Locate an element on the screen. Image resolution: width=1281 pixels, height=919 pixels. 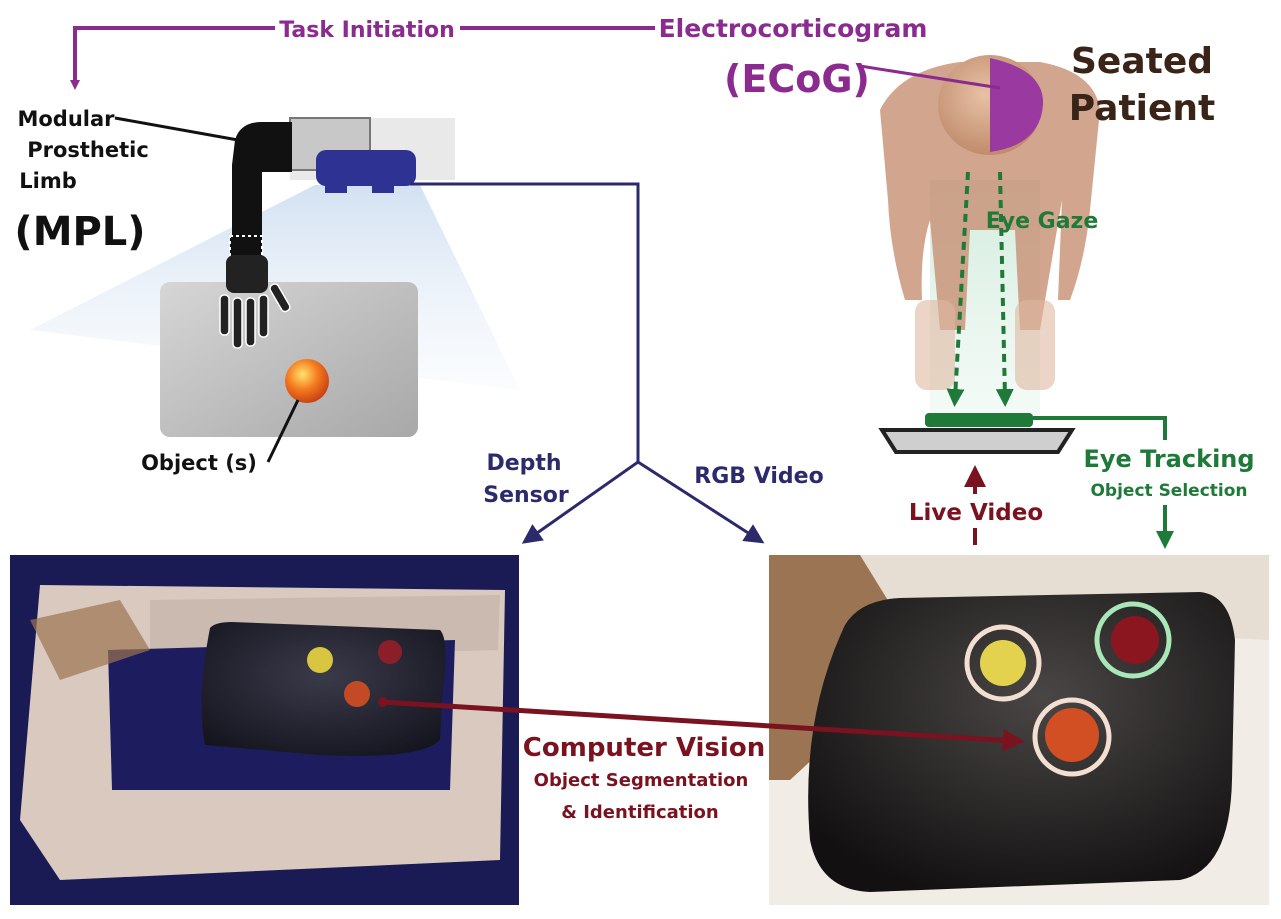
task-initiation-connector is located at coordinates (365, 55).